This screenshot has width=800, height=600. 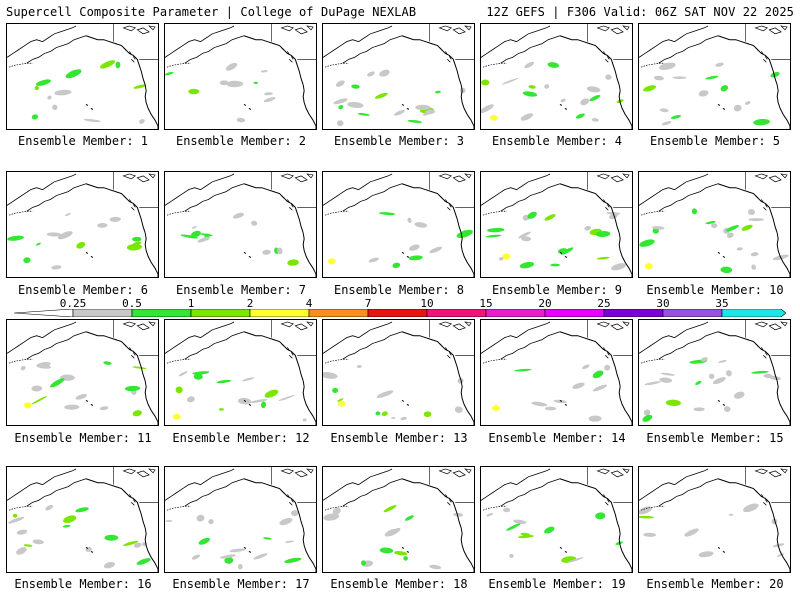 I want to click on ensemble-member-label: Ensemble Member: 11, so click(x=83, y=438).